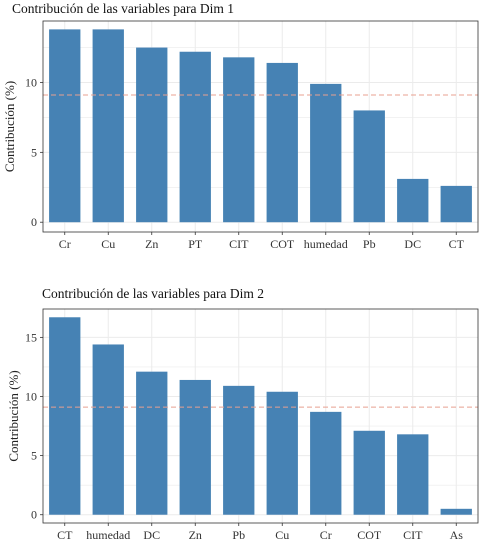 This screenshot has width=483, height=552. What do you see at coordinates (456, 511) in the screenshot?
I see `bar-as` at bounding box center [456, 511].